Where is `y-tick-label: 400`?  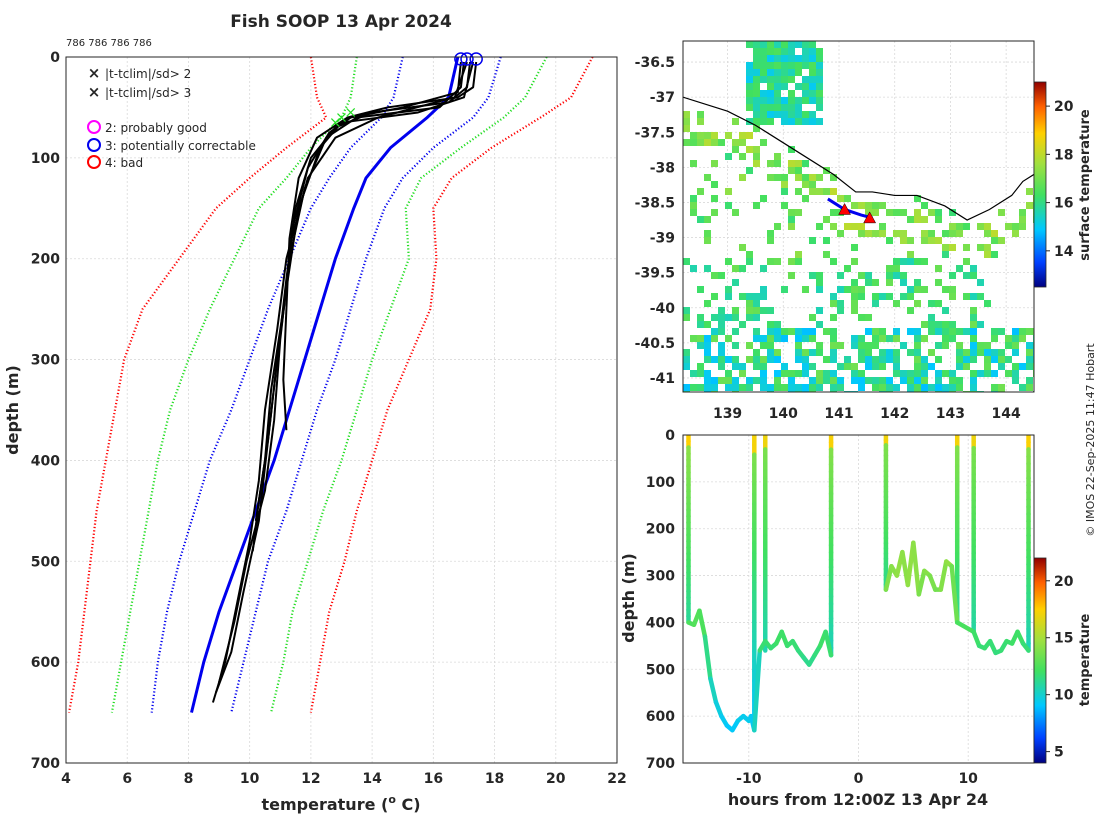
y-tick-label: 400 is located at coordinates (45, 461).